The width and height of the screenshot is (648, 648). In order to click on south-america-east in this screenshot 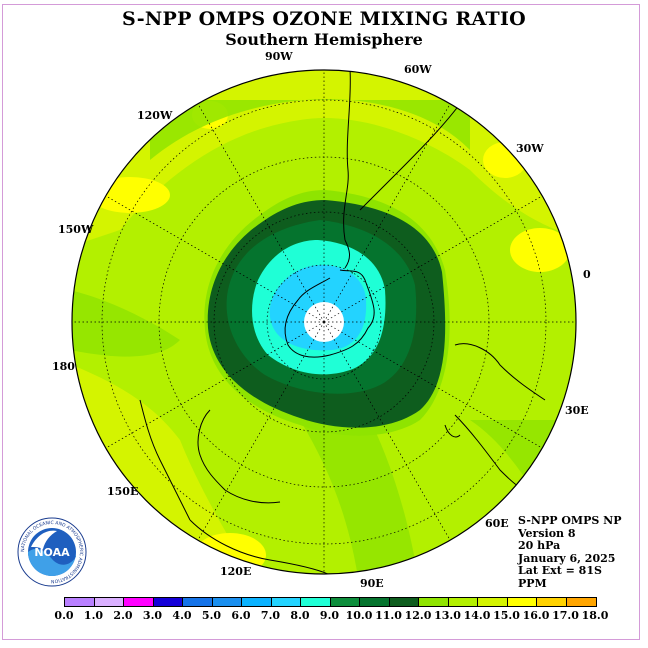, I will do `click(415, 150)`.